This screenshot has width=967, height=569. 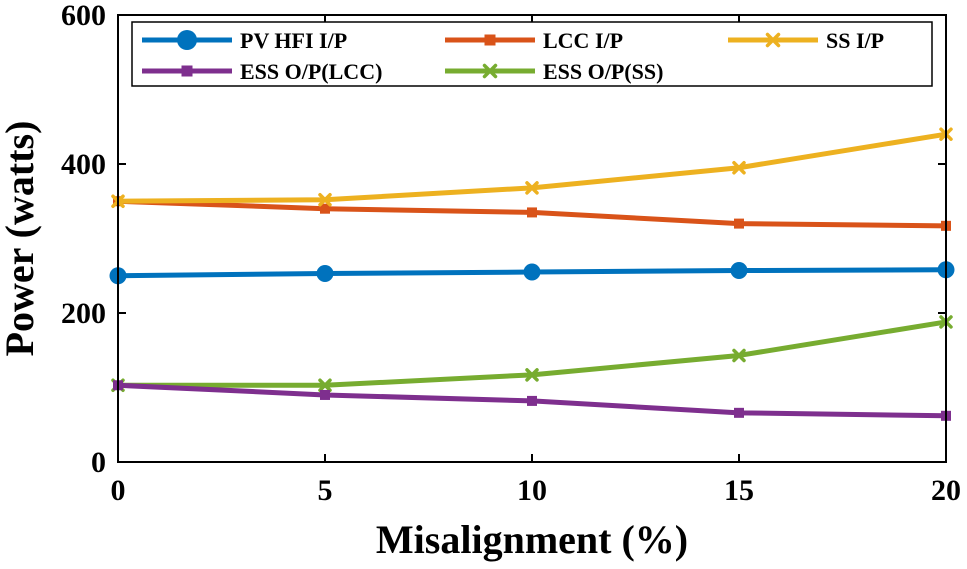 I want to click on legend-item: ESS O/P(SS), so click(x=554, y=71).